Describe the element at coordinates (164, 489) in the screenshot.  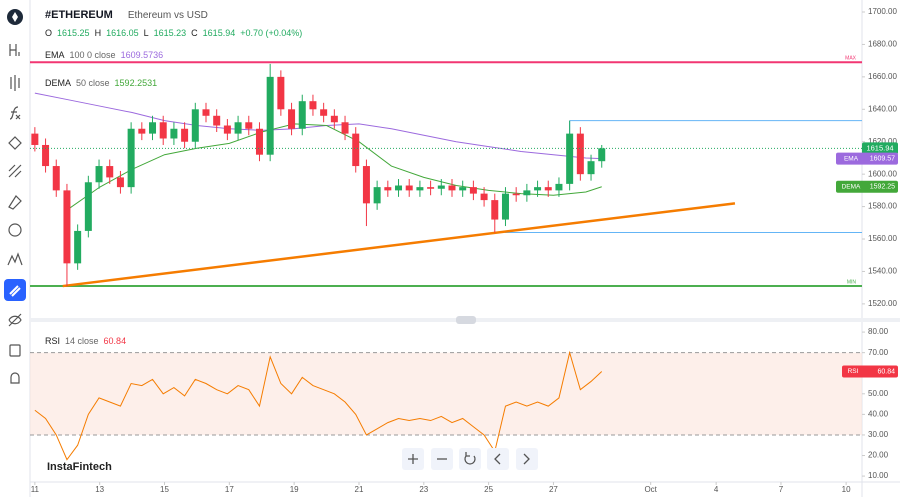
I see `x-tick-label: 15` at that location.